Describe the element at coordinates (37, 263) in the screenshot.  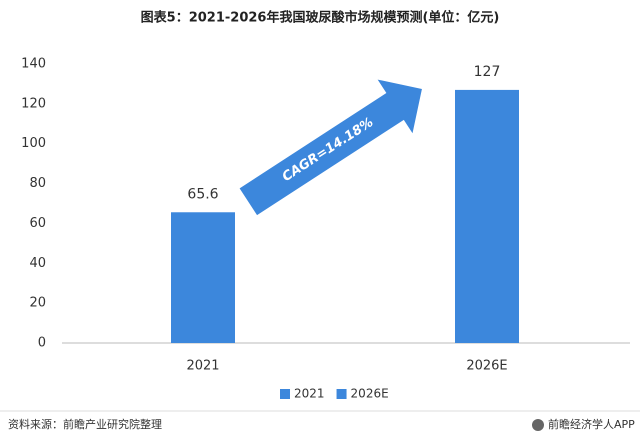
I see `y-tick-label: 40` at that location.